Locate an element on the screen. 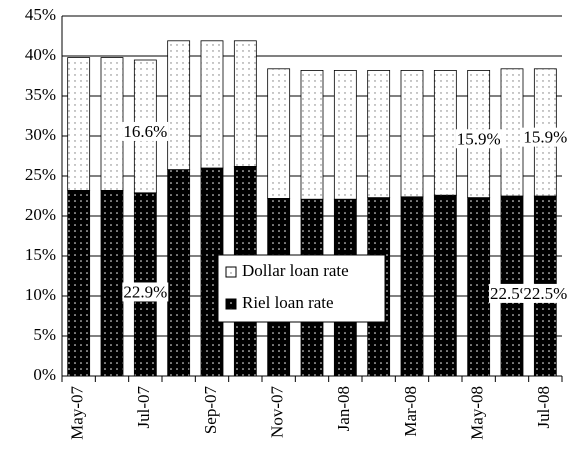  x-tick-label: May-07 is located at coordinates (77, 413).